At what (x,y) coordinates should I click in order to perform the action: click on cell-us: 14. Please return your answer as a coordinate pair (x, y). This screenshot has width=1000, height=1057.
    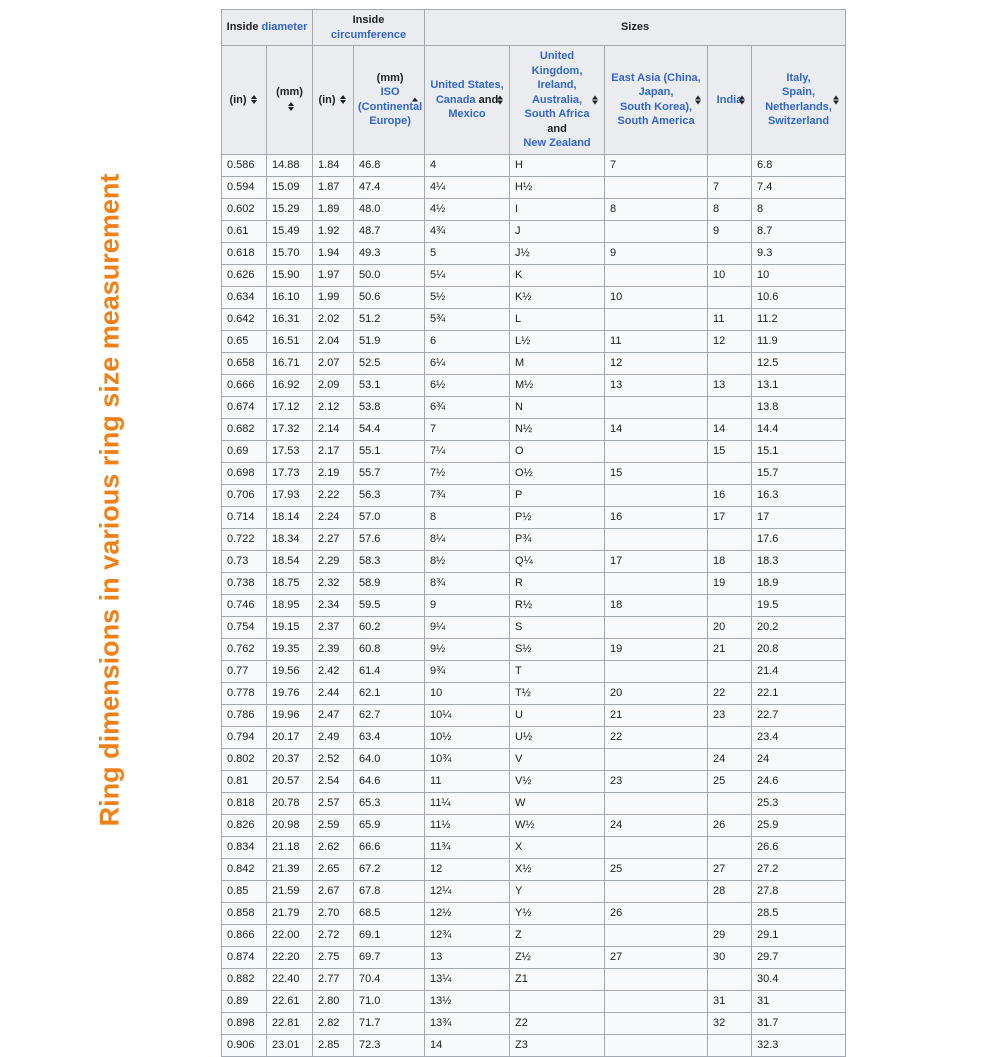
    Looking at the image, I should click on (467, 1045).